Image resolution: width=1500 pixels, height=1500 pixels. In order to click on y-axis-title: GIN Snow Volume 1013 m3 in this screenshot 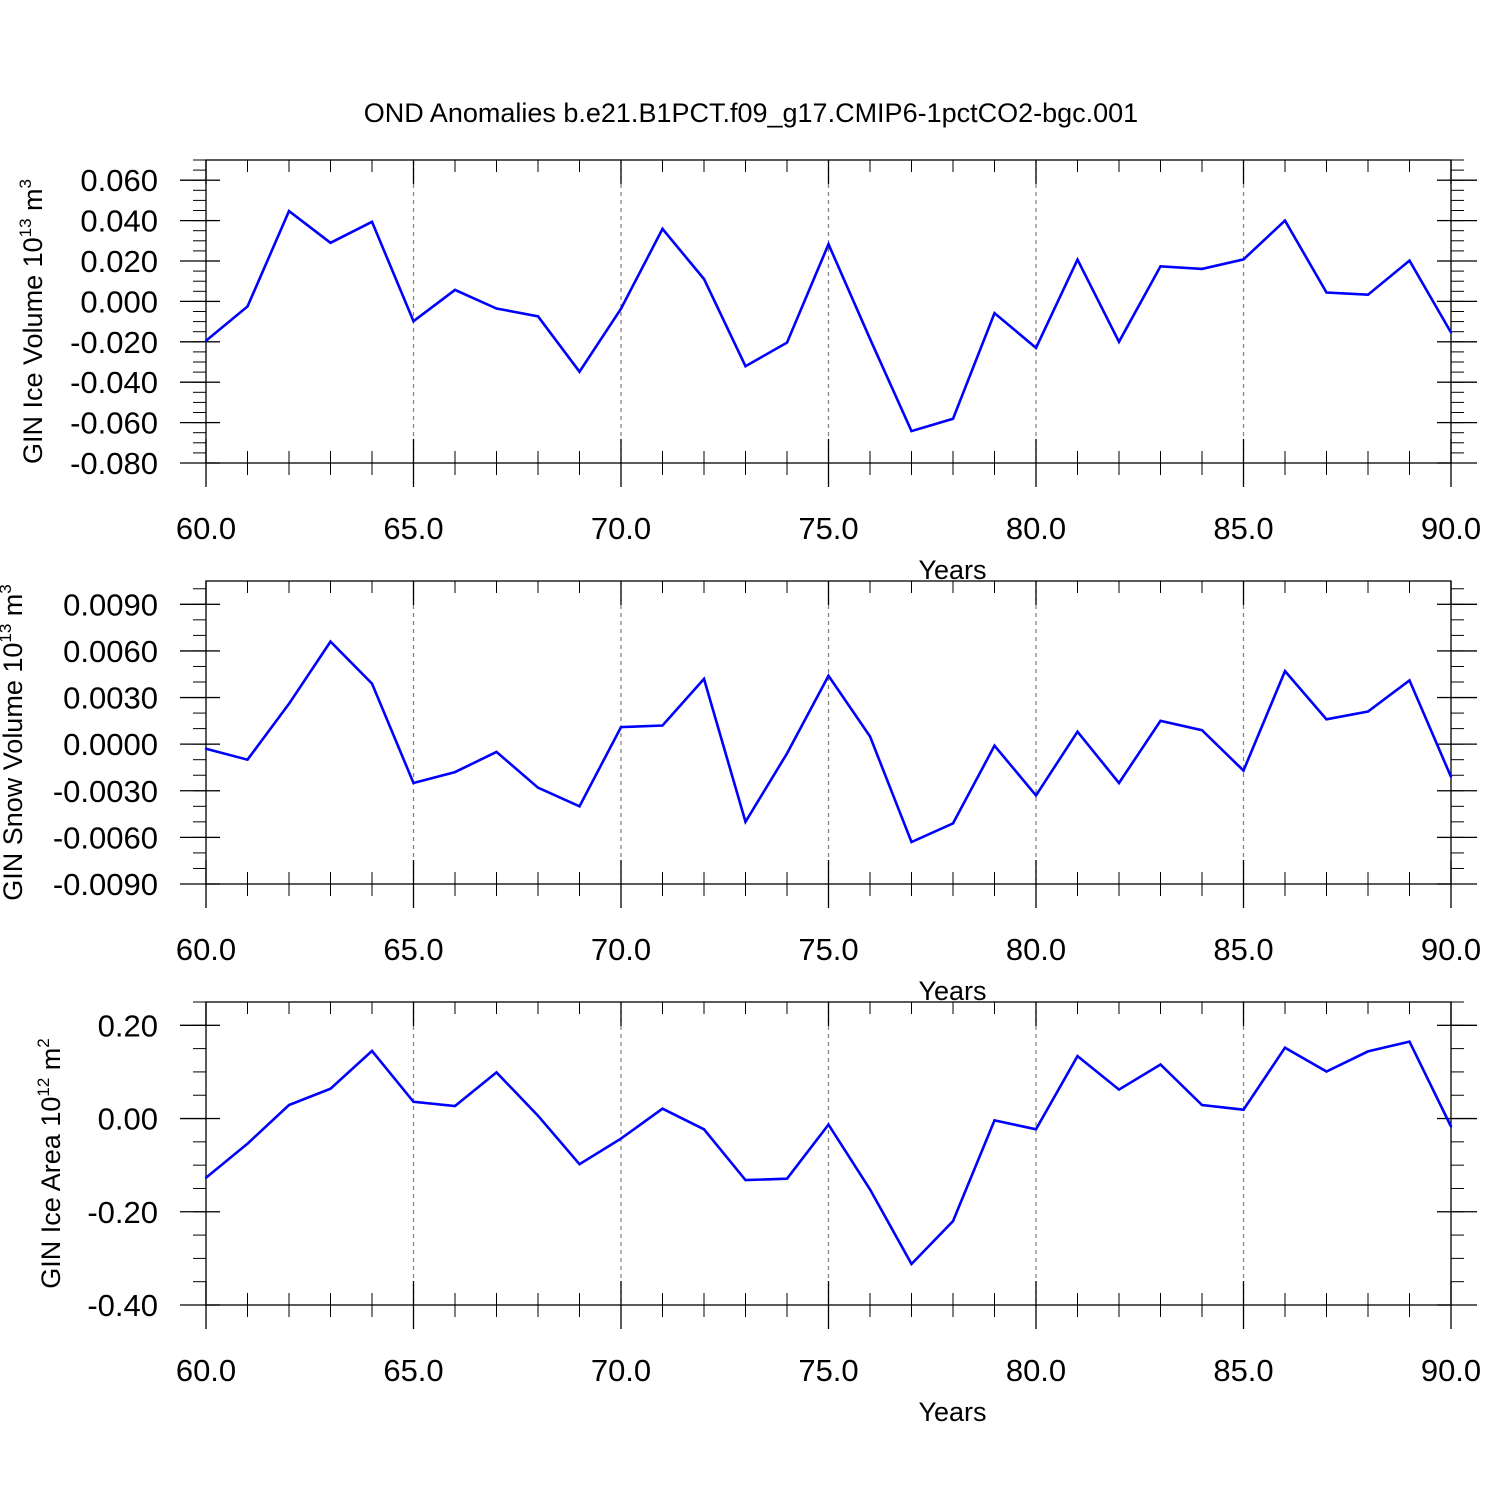, I will do `click(14, 742)`.